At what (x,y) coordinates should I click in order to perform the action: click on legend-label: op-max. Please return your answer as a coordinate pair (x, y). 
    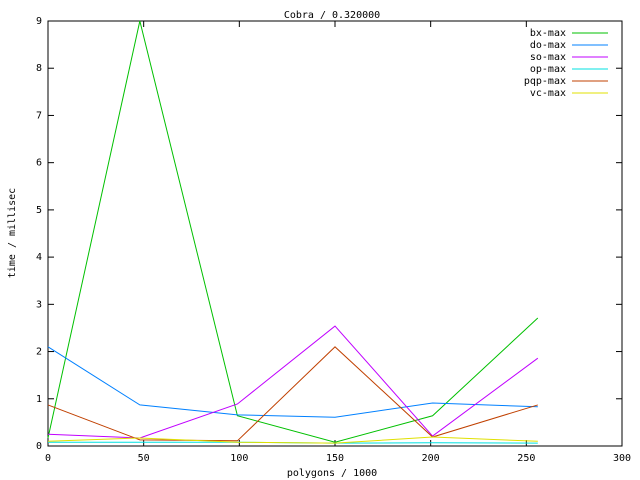
    Looking at the image, I should click on (548, 69).